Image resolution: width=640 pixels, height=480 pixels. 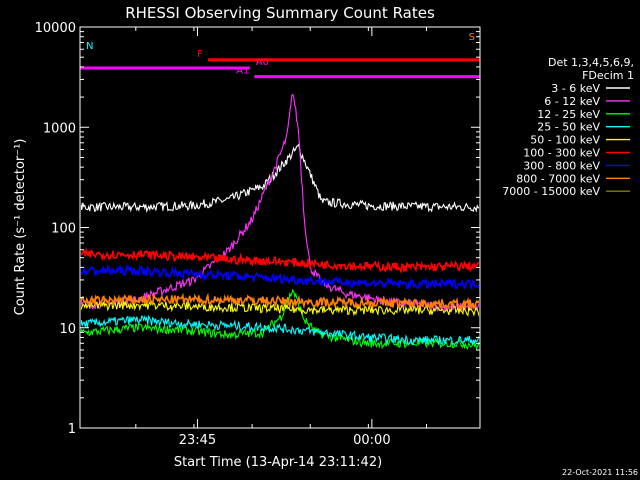 I want to click on legend-entry-label: 6 - 12 keV, so click(x=572, y=101).